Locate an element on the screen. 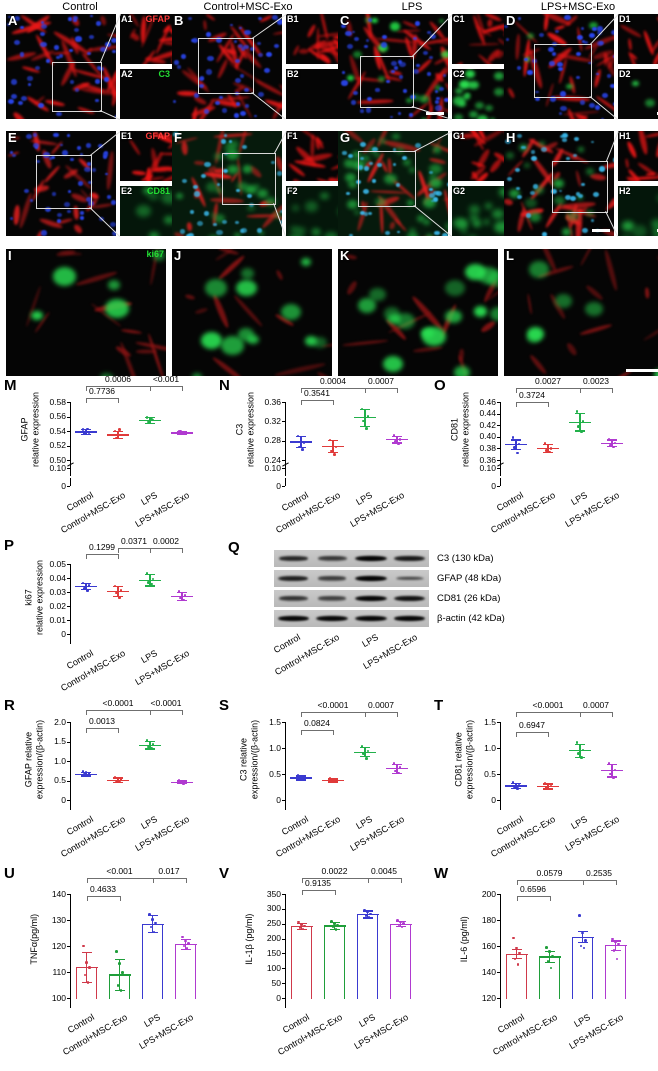 This screenshot has height=1071, width=658. panel-letter-c2: C2 is located at coordinates (459, 74).